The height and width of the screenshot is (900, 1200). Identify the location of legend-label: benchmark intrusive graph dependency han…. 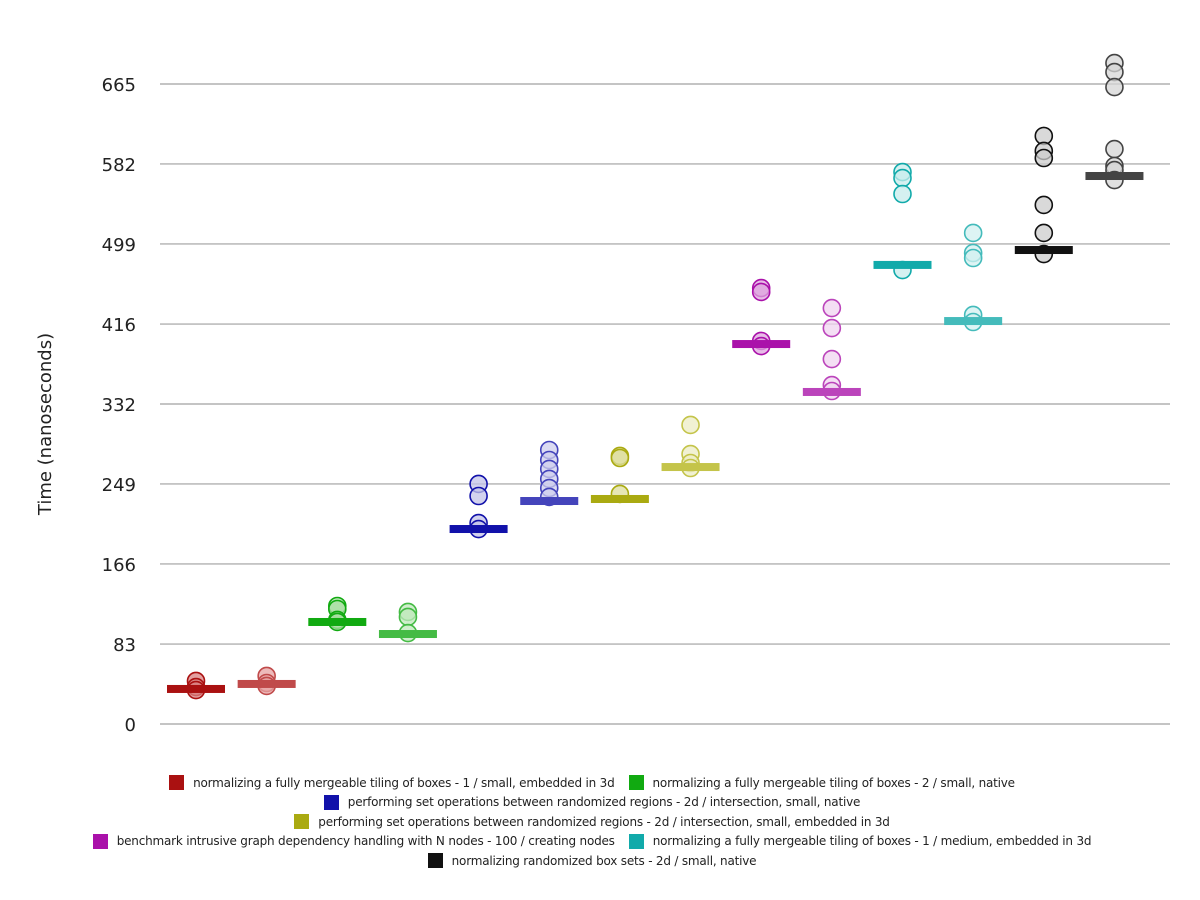
(365, 841).